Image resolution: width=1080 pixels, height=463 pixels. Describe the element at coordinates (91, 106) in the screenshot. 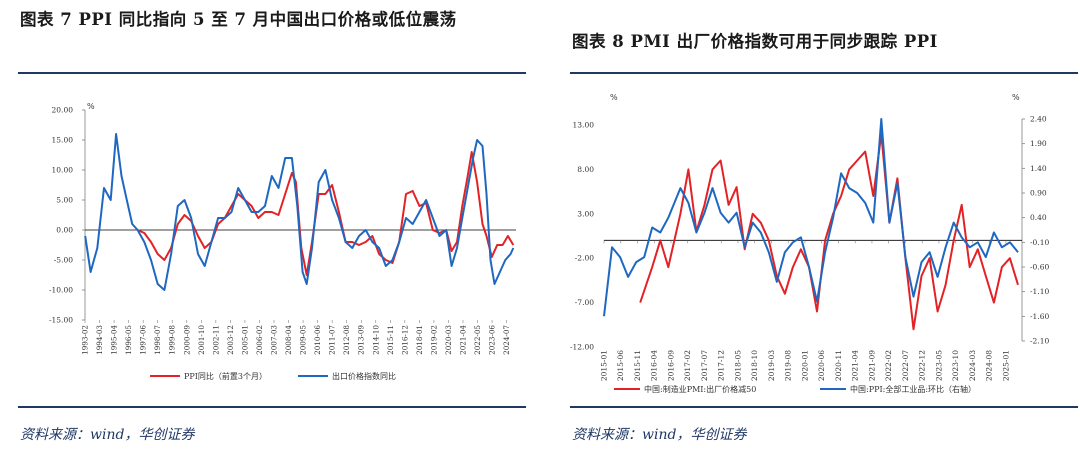

I see `y-unit-label: %` at that location.